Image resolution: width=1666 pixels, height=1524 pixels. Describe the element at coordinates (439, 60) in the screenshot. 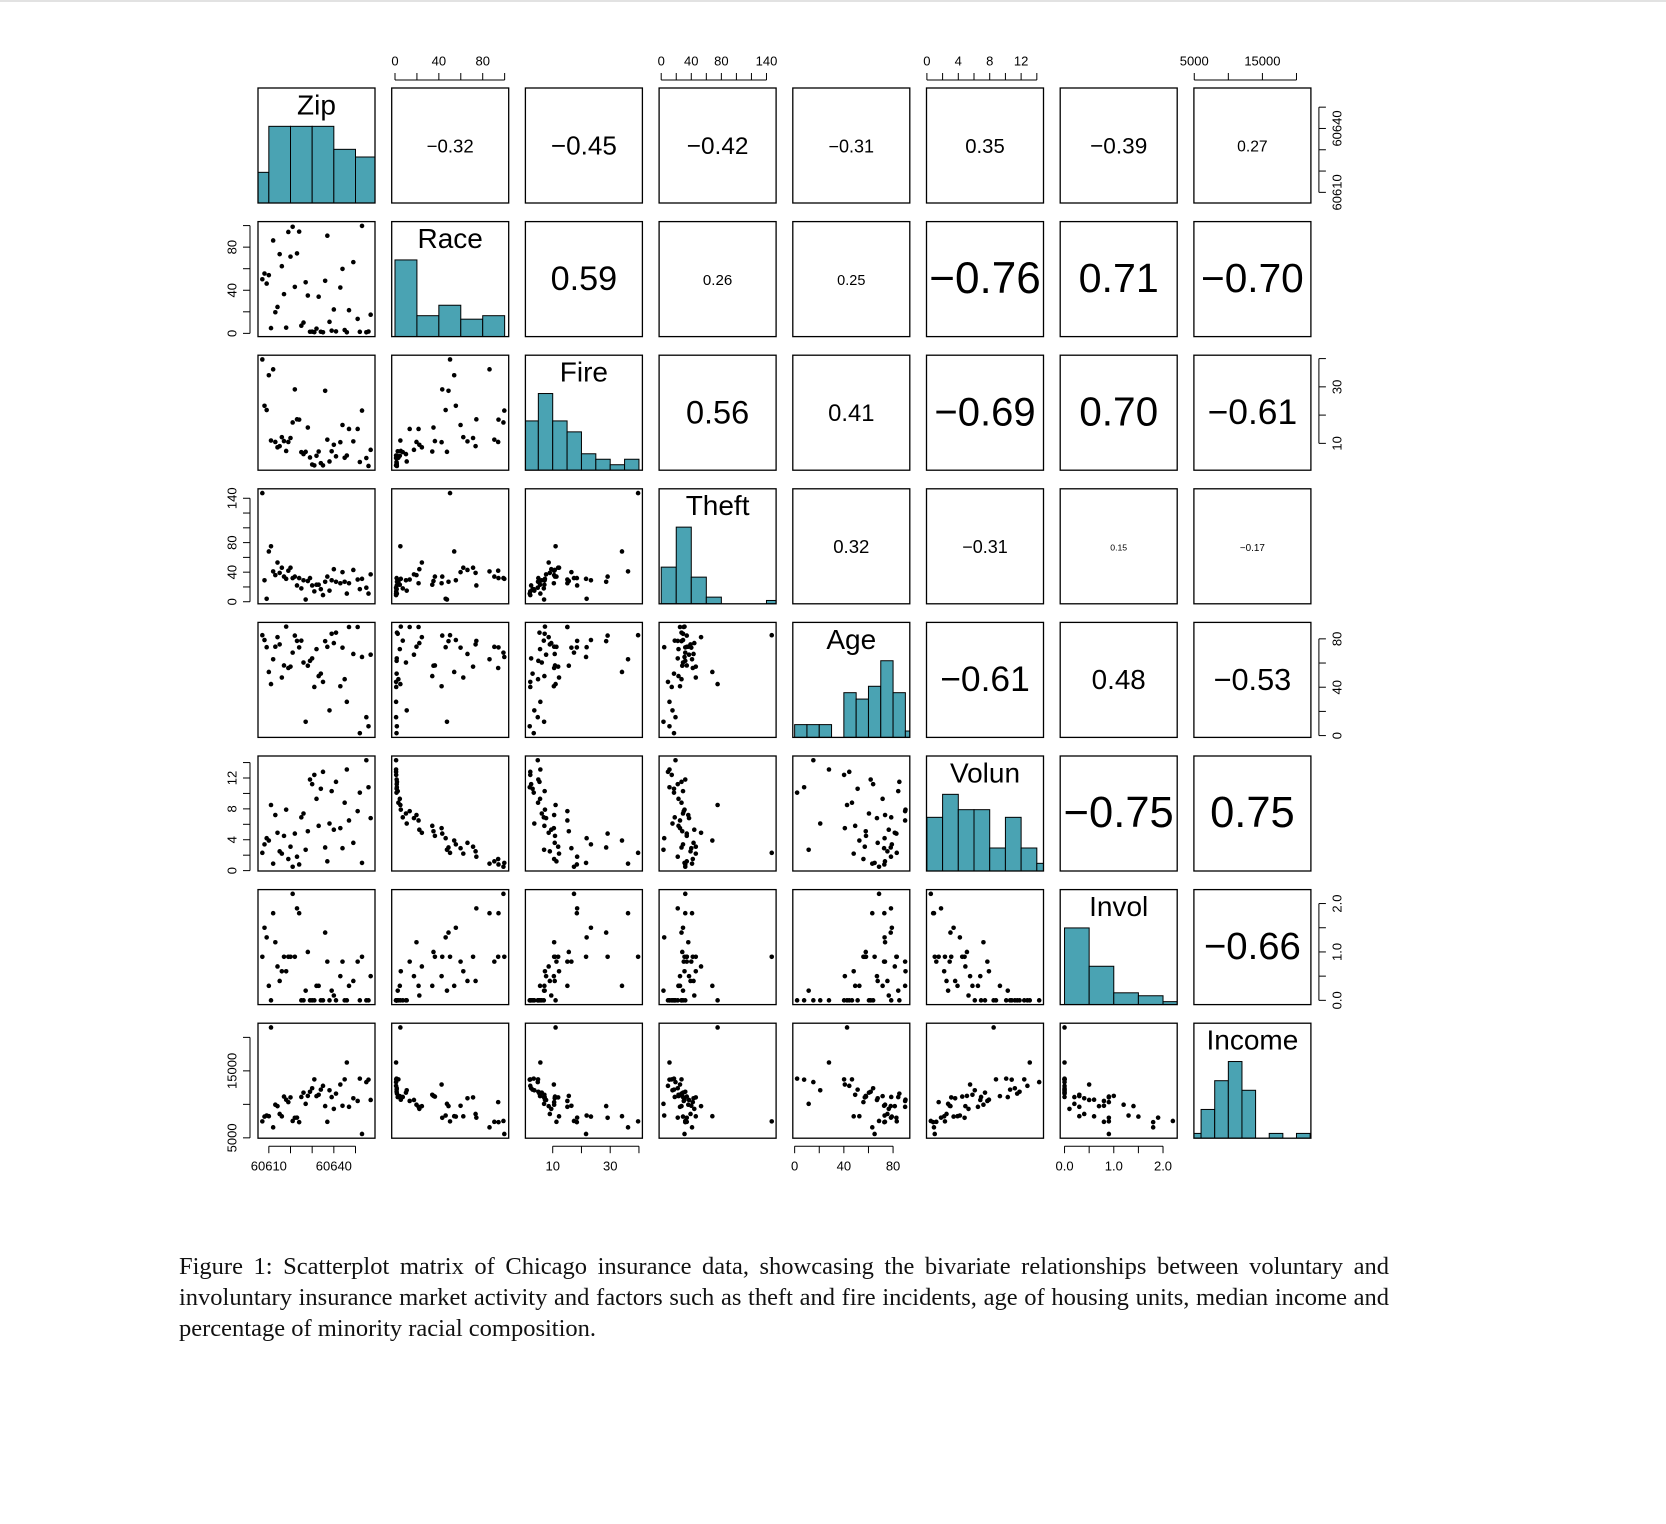

I see `x-tick-label: 40` at that location.